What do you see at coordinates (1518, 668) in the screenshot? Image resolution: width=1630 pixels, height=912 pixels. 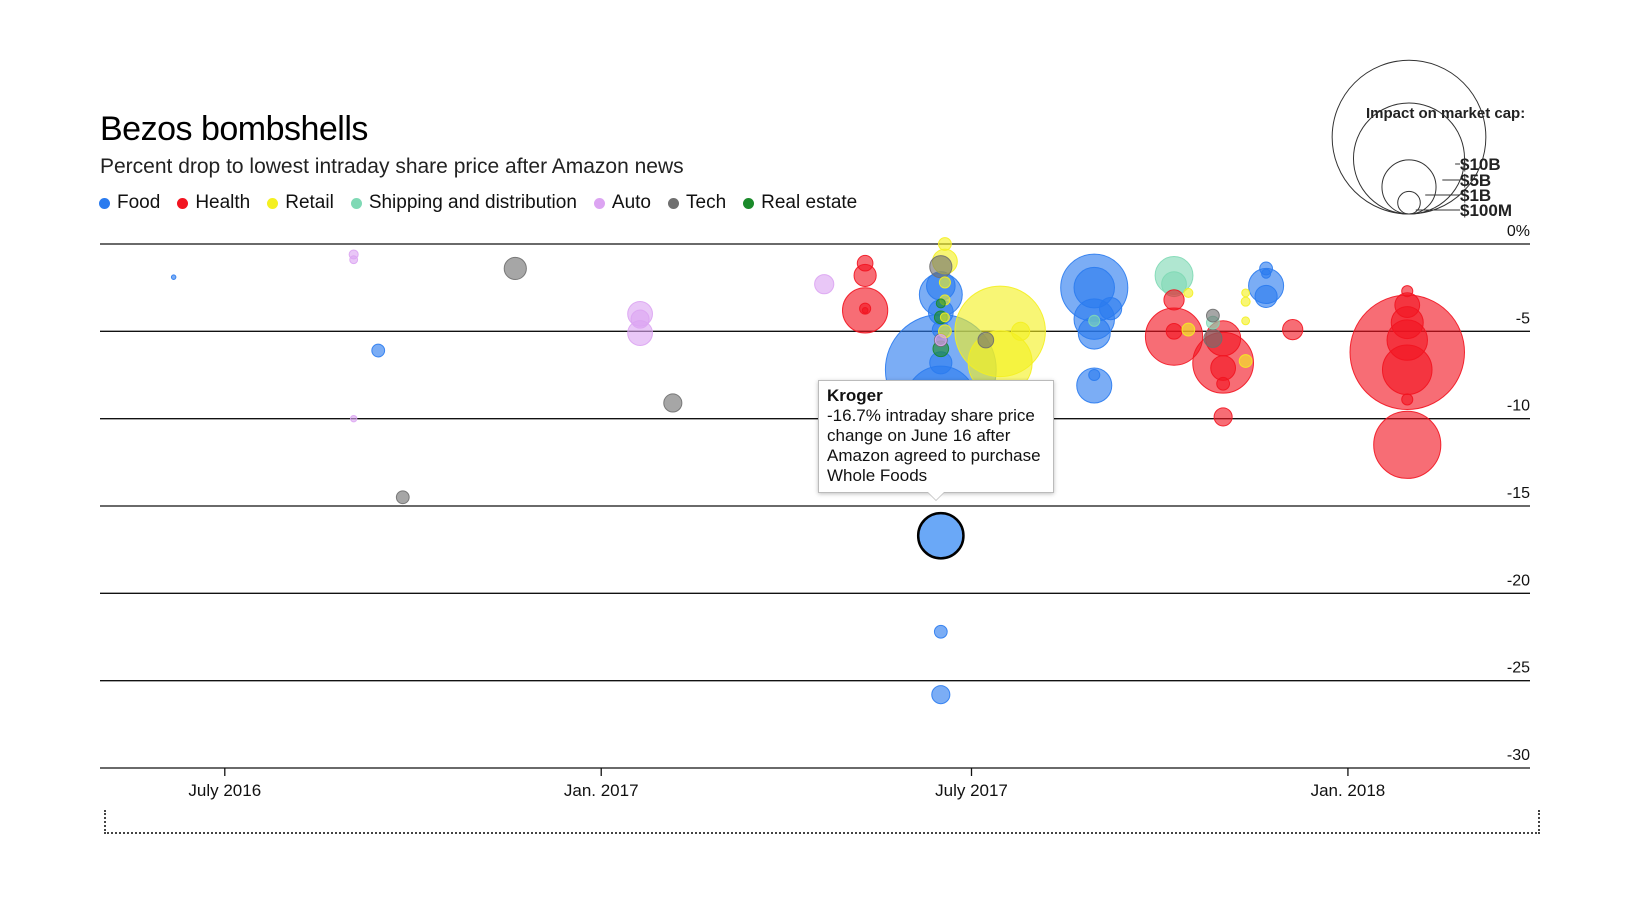 I see `y-tick-label: -25` at bounding box center [1518, 668].